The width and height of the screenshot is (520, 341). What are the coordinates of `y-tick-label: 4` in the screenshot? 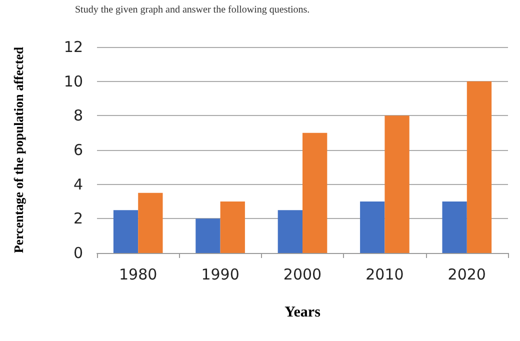 It's located at (78, 184).